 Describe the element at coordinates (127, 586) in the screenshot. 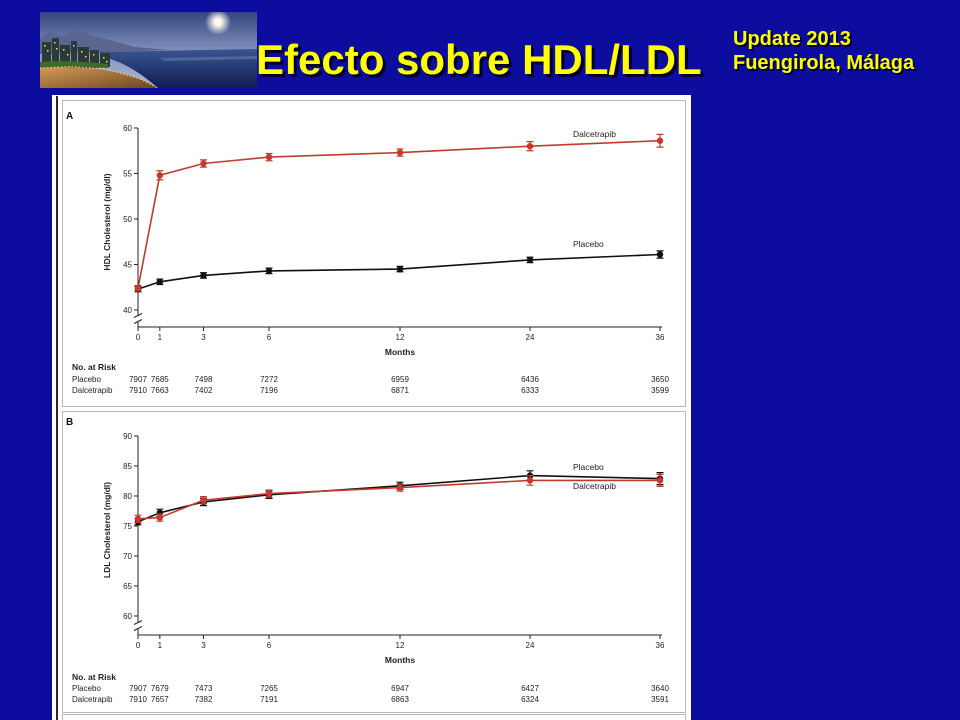

I see `y-tick-label: 65` at that location.